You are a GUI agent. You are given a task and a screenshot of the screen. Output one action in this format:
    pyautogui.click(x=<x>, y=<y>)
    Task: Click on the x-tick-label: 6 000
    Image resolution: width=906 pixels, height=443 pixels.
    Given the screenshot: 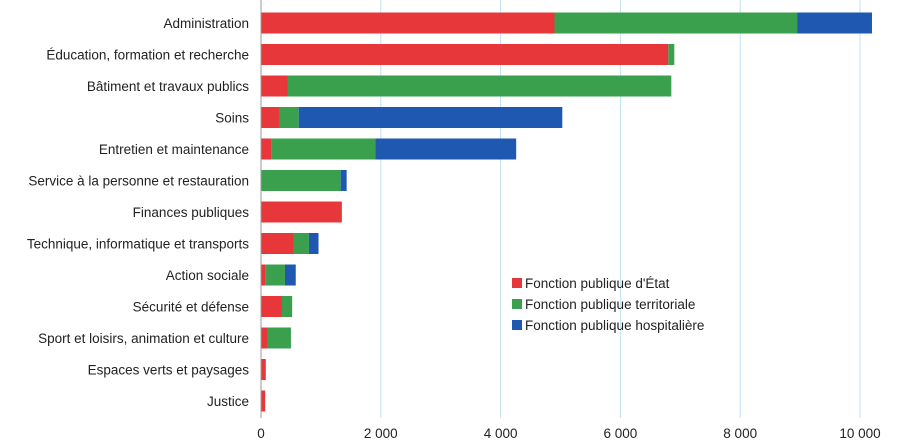 What is the action you would take?
    pyautogui.click(x=621, y=433)
    